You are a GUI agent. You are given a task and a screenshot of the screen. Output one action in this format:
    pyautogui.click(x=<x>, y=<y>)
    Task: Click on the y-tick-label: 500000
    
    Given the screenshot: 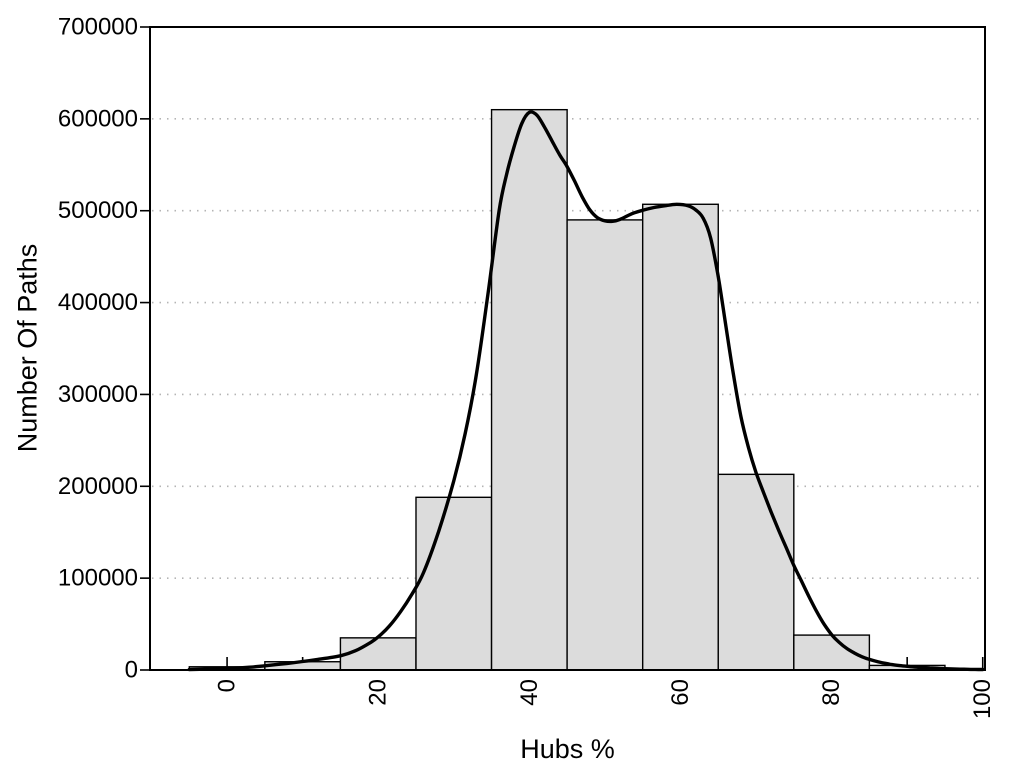 What is the action you would take?
    pyautogui.click(x=98, y=210)
    